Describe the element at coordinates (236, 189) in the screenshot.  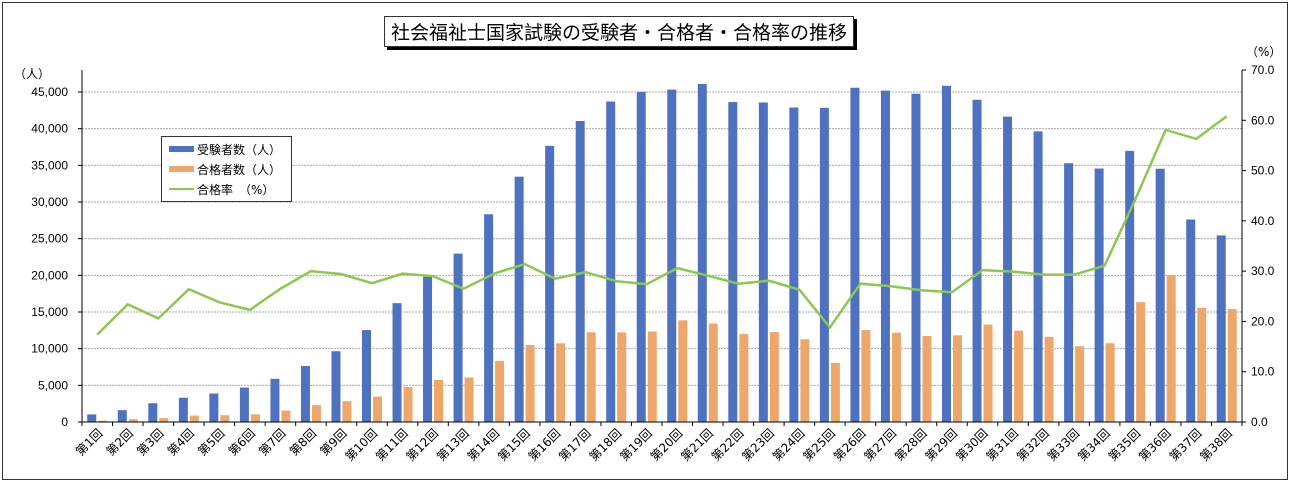
I see `legend-label: 合格率 （%）` at that location.